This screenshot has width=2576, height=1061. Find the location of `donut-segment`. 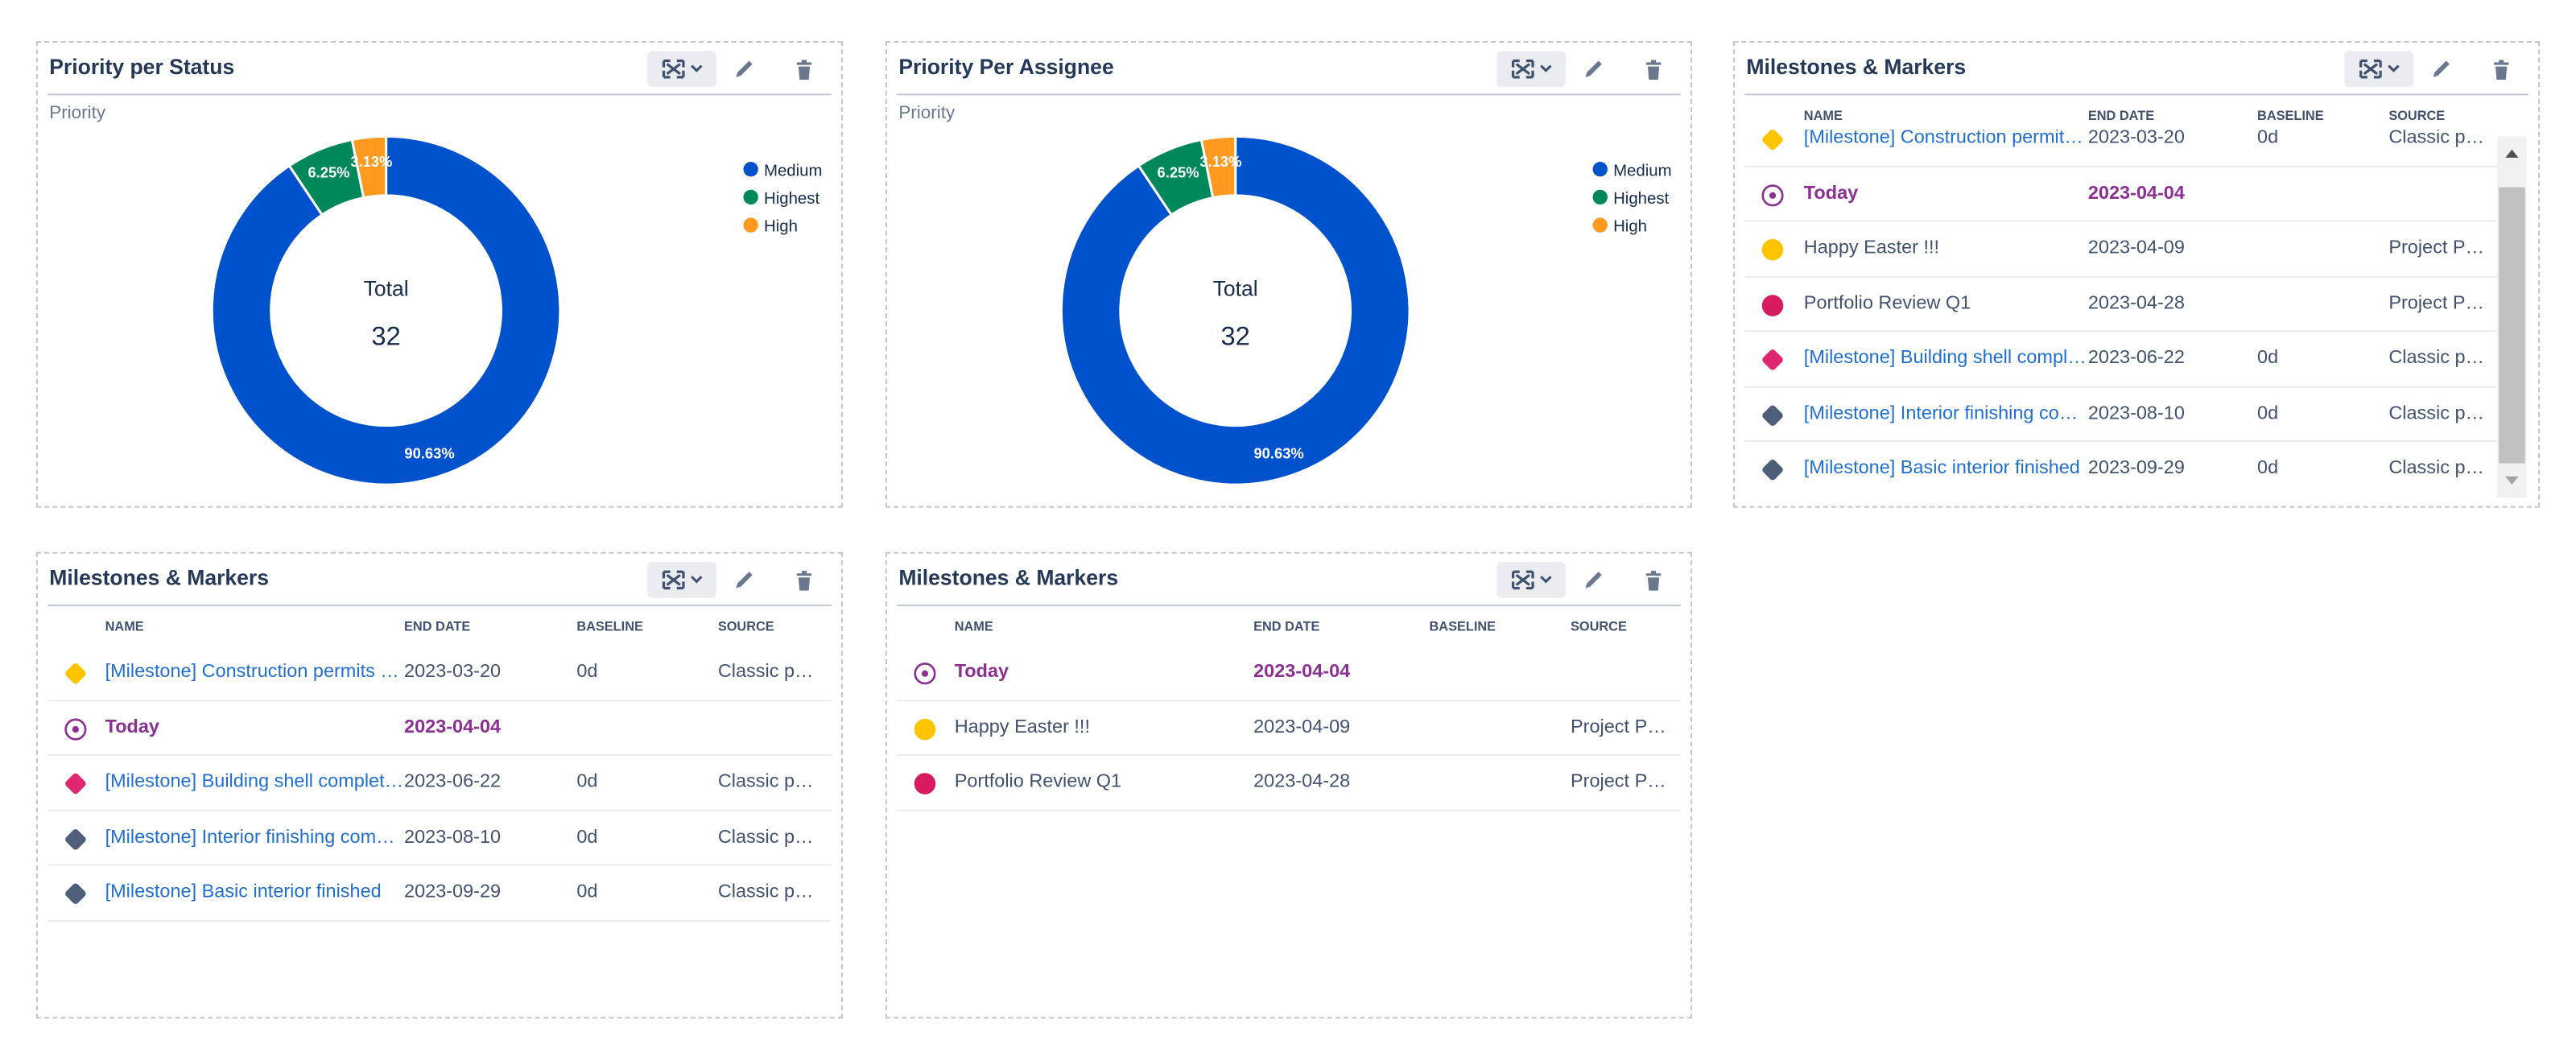

donut-segment is located at coordinates (386, 310).